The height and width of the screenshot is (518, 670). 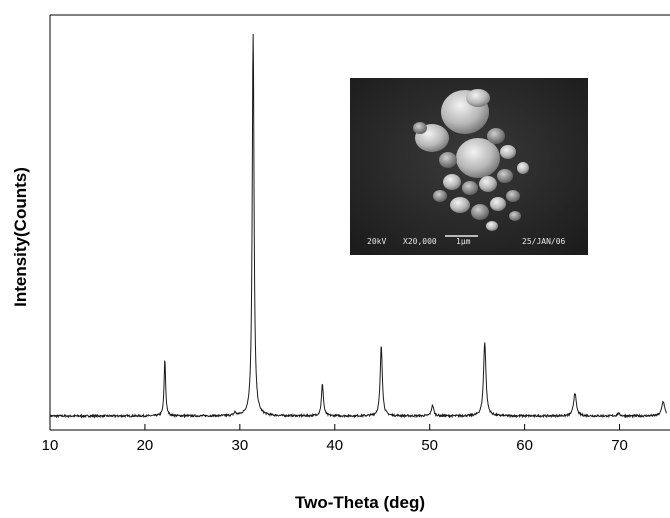 I want to click on x-tick-label-50: 50, so click(x=429, y=445).